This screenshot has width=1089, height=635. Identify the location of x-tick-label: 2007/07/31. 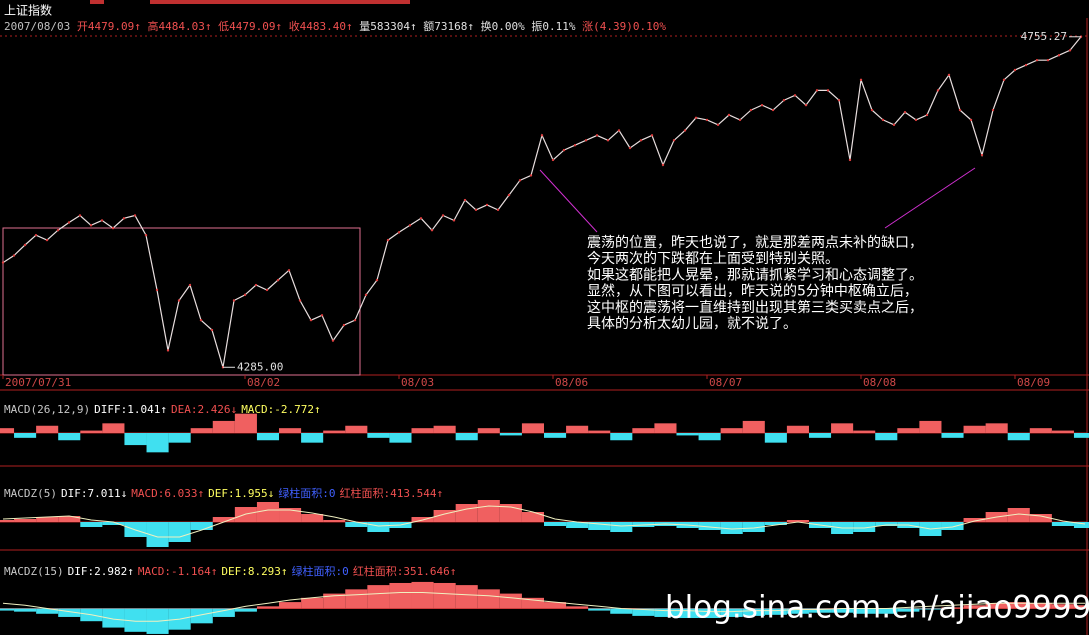
(38, 382).